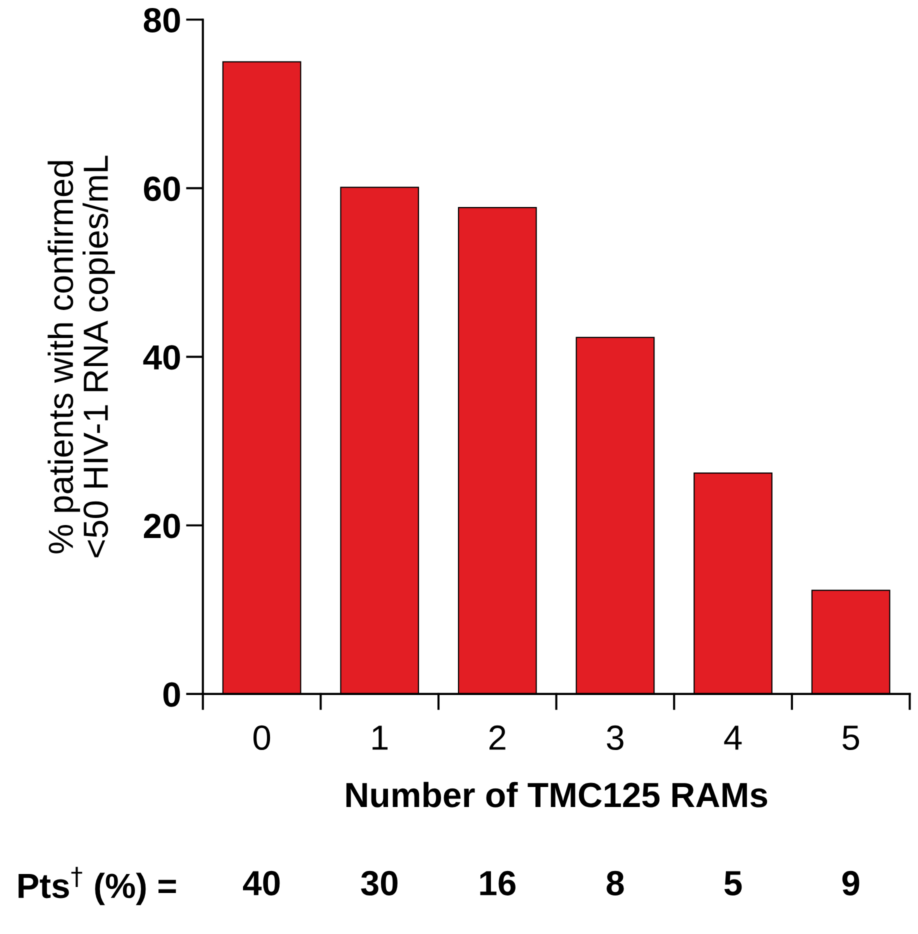  Describe the element at coordinates (851, 738) in the screenshot. I see `x-tick-label: 5` at that location.